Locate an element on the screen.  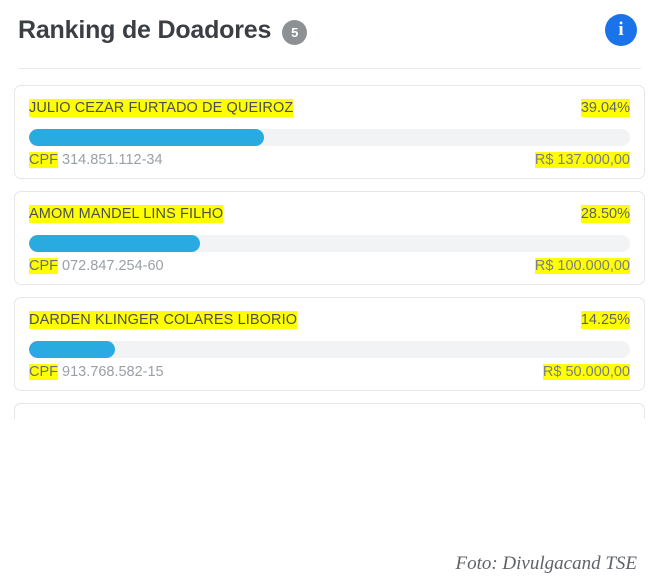
donor-footer-row: CPF 913.768.582-15 R$ 50.000,00 is located at coordinates (329, 372).